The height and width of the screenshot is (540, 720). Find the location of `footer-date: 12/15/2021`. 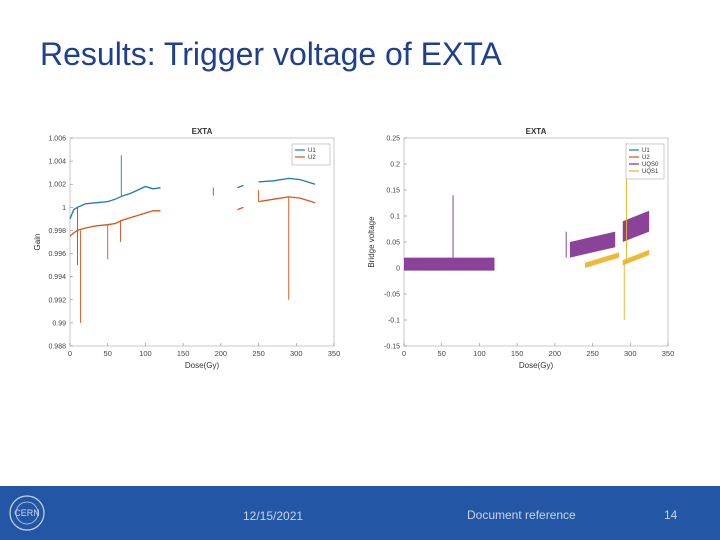

footer-date: 12/15/2021 is located at coordinates (273, 516).